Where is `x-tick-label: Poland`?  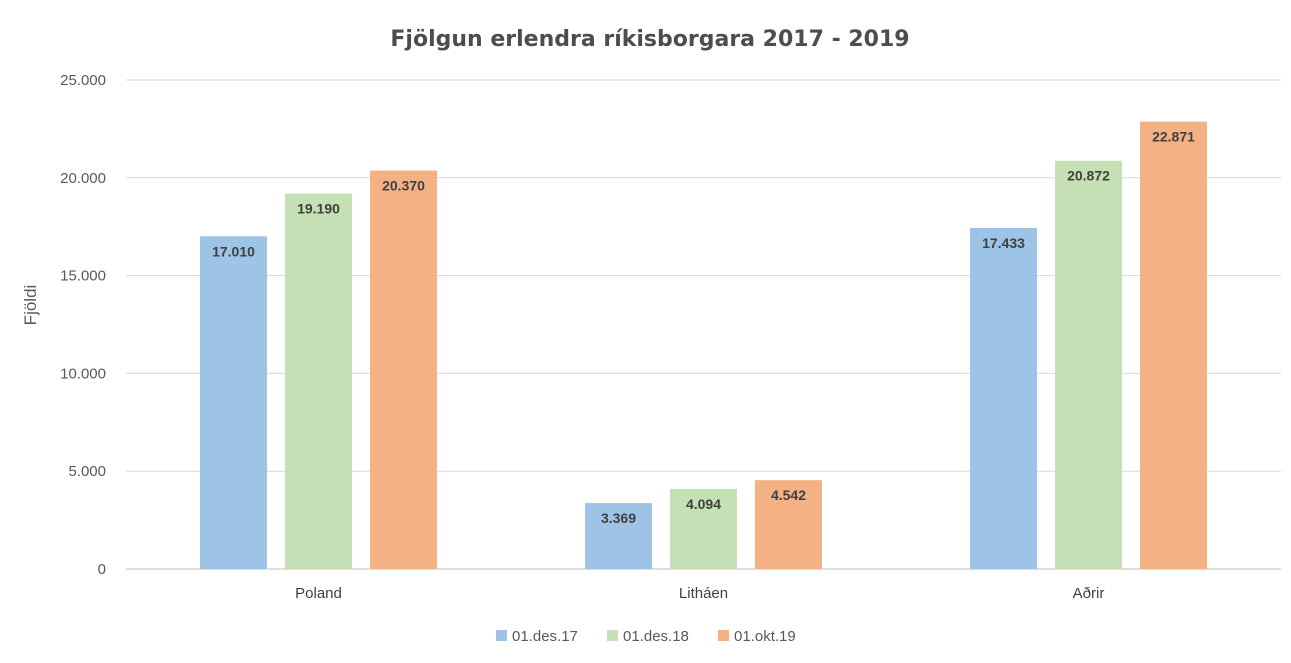
x-tick-label: Poland is located at coordinates (318, 593).